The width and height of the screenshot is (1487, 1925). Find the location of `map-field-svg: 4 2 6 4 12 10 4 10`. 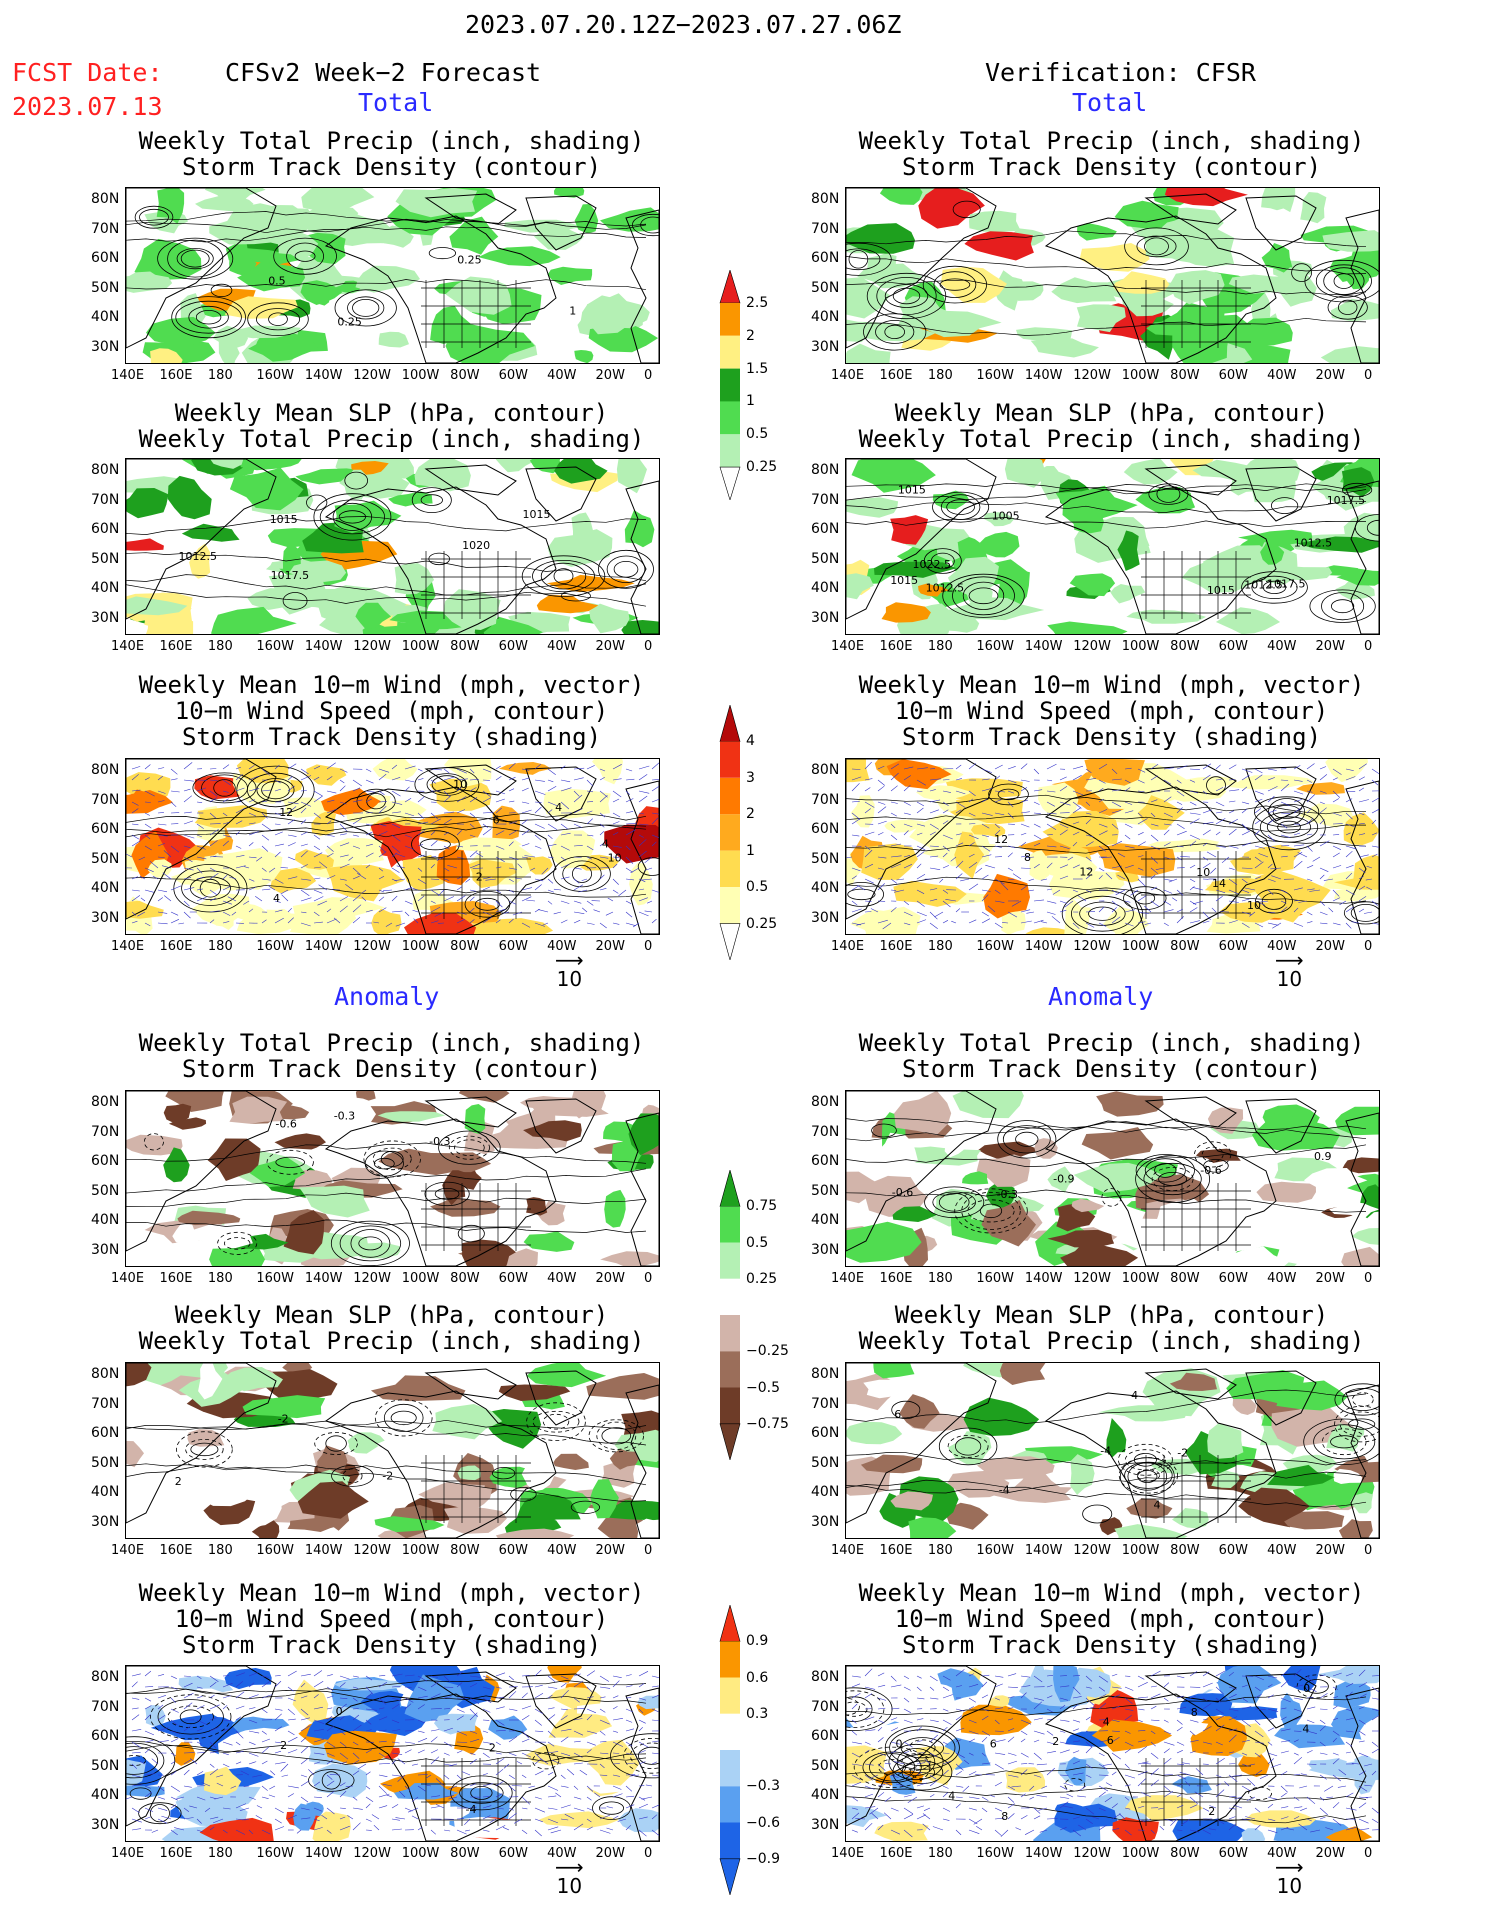

map-field-svg: 4 2 6 4 12 10 4 10 is located at coordinates (392, 846).